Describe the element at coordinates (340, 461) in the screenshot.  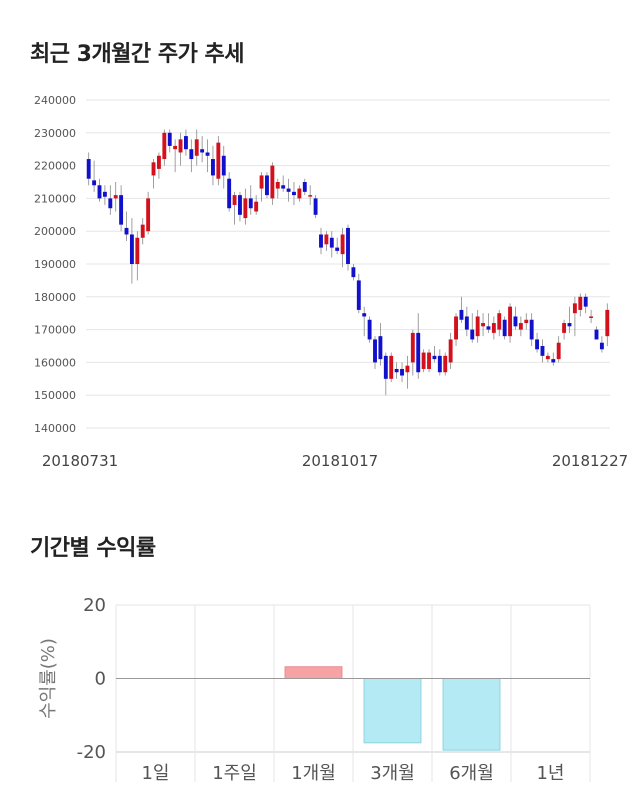
I see `x-tick-label: 20181017` at that location.